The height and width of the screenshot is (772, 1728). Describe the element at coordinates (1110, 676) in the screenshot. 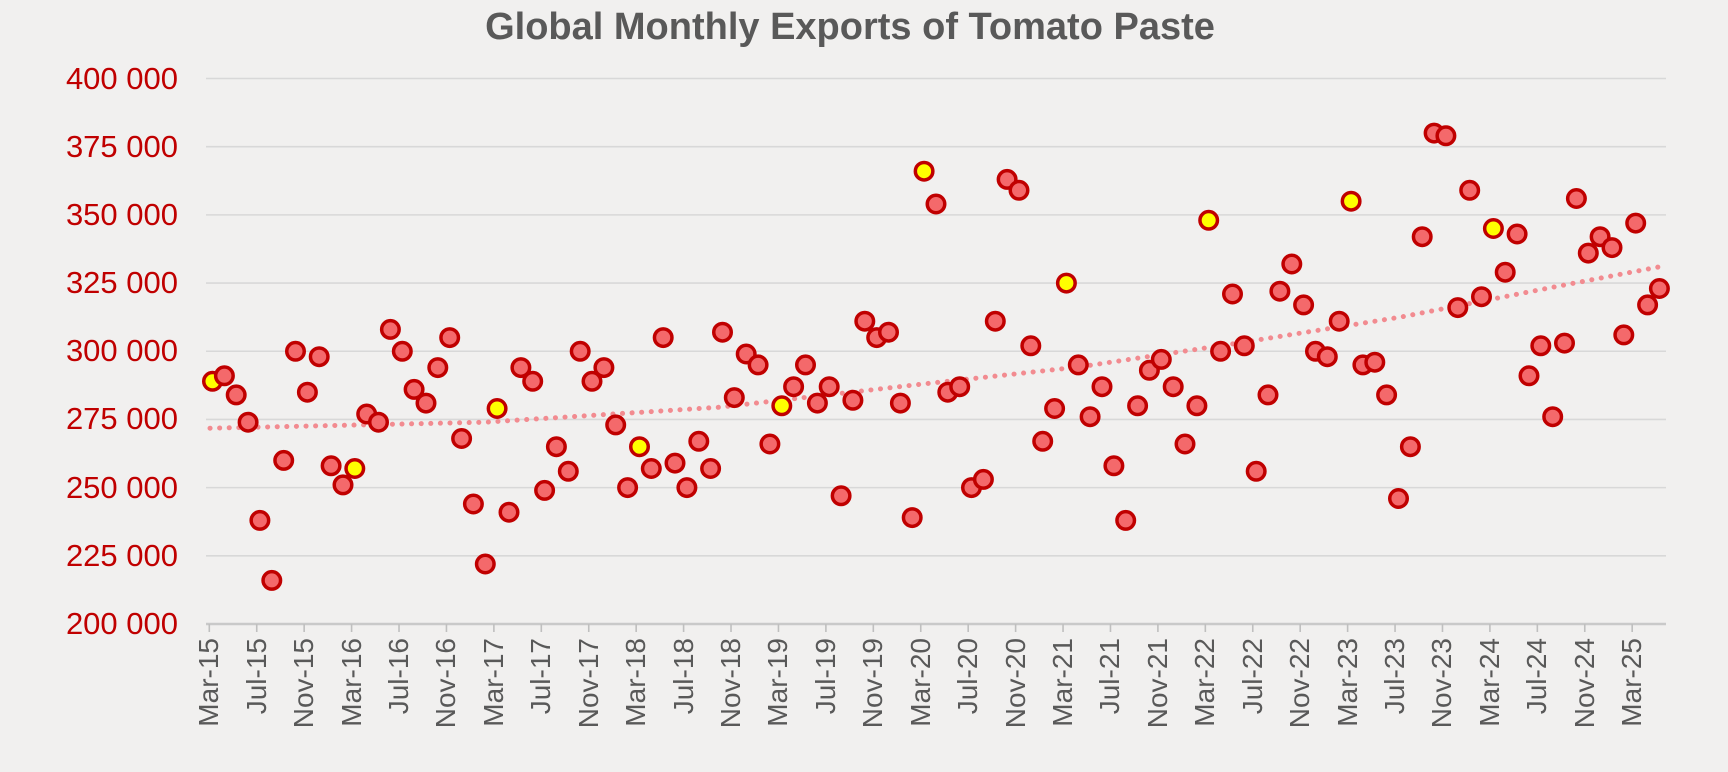

I see `x-axis-tick-label: Jul-21` at that location.